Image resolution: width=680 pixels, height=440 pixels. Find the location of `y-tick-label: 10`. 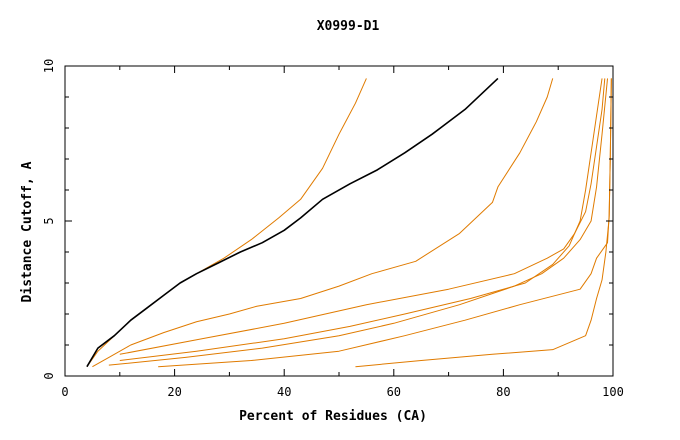

y-tick-label: 10 is located at coordinates (49, 66).